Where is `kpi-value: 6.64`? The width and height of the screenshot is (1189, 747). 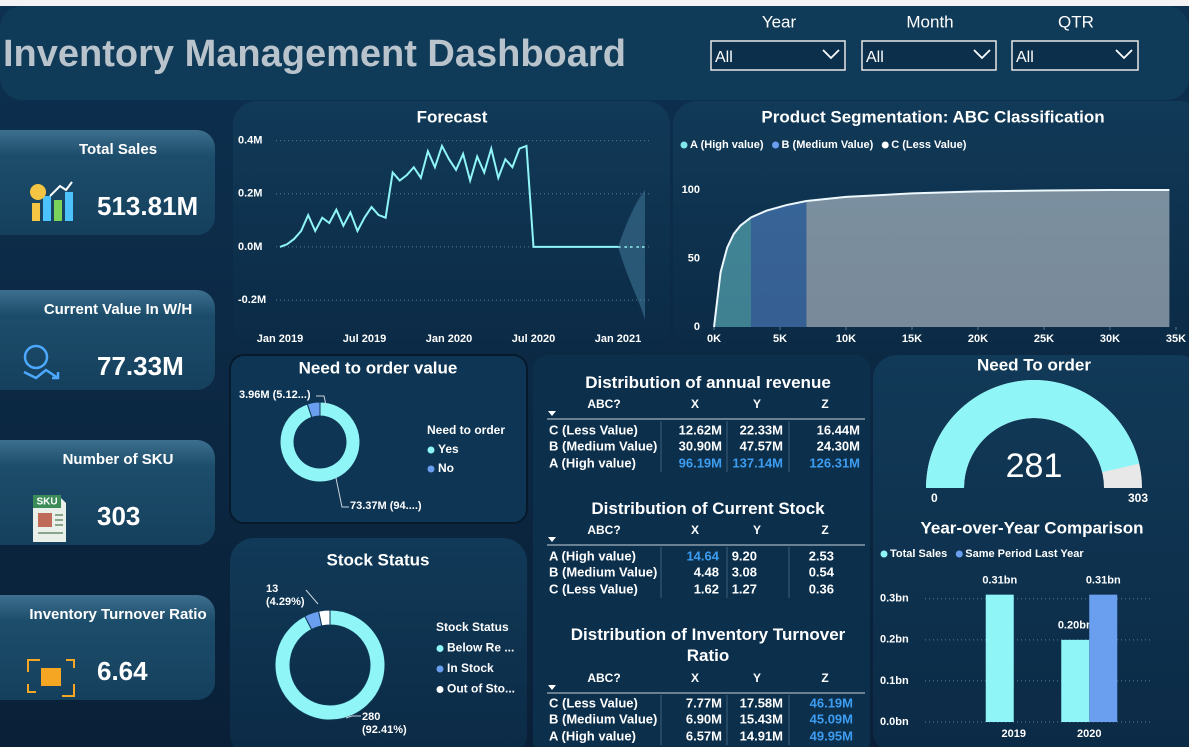
kpi-value: 6.64 is located at coordinates (122, 671).